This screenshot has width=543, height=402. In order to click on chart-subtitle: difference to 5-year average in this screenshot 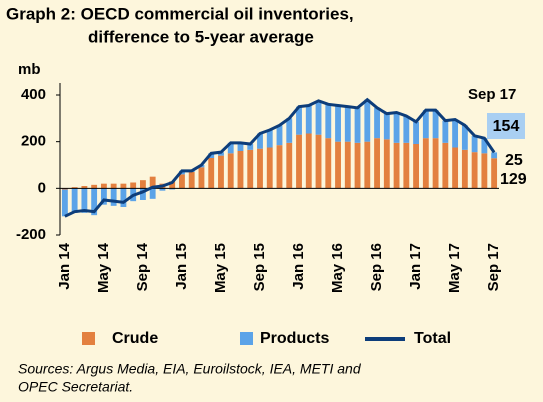, I will do `click(201, 36)`.